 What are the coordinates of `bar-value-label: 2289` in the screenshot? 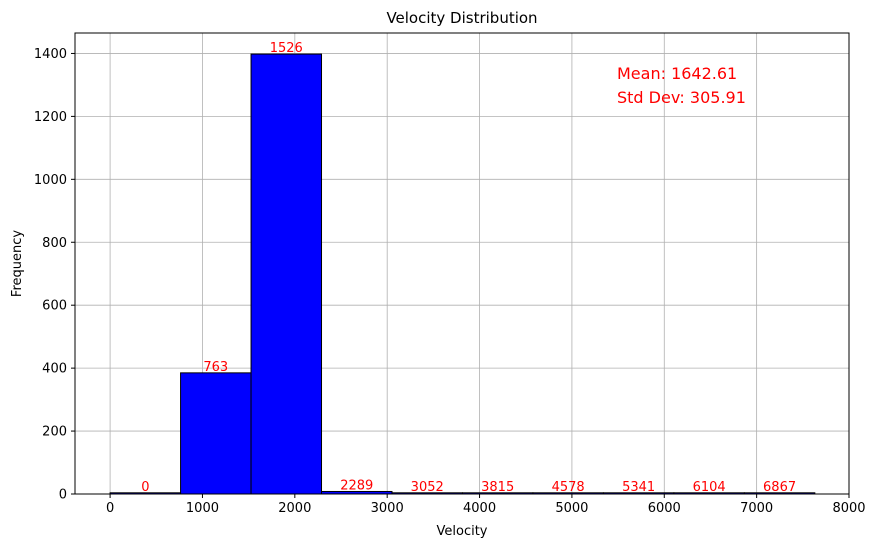 It's located at (356, 485).